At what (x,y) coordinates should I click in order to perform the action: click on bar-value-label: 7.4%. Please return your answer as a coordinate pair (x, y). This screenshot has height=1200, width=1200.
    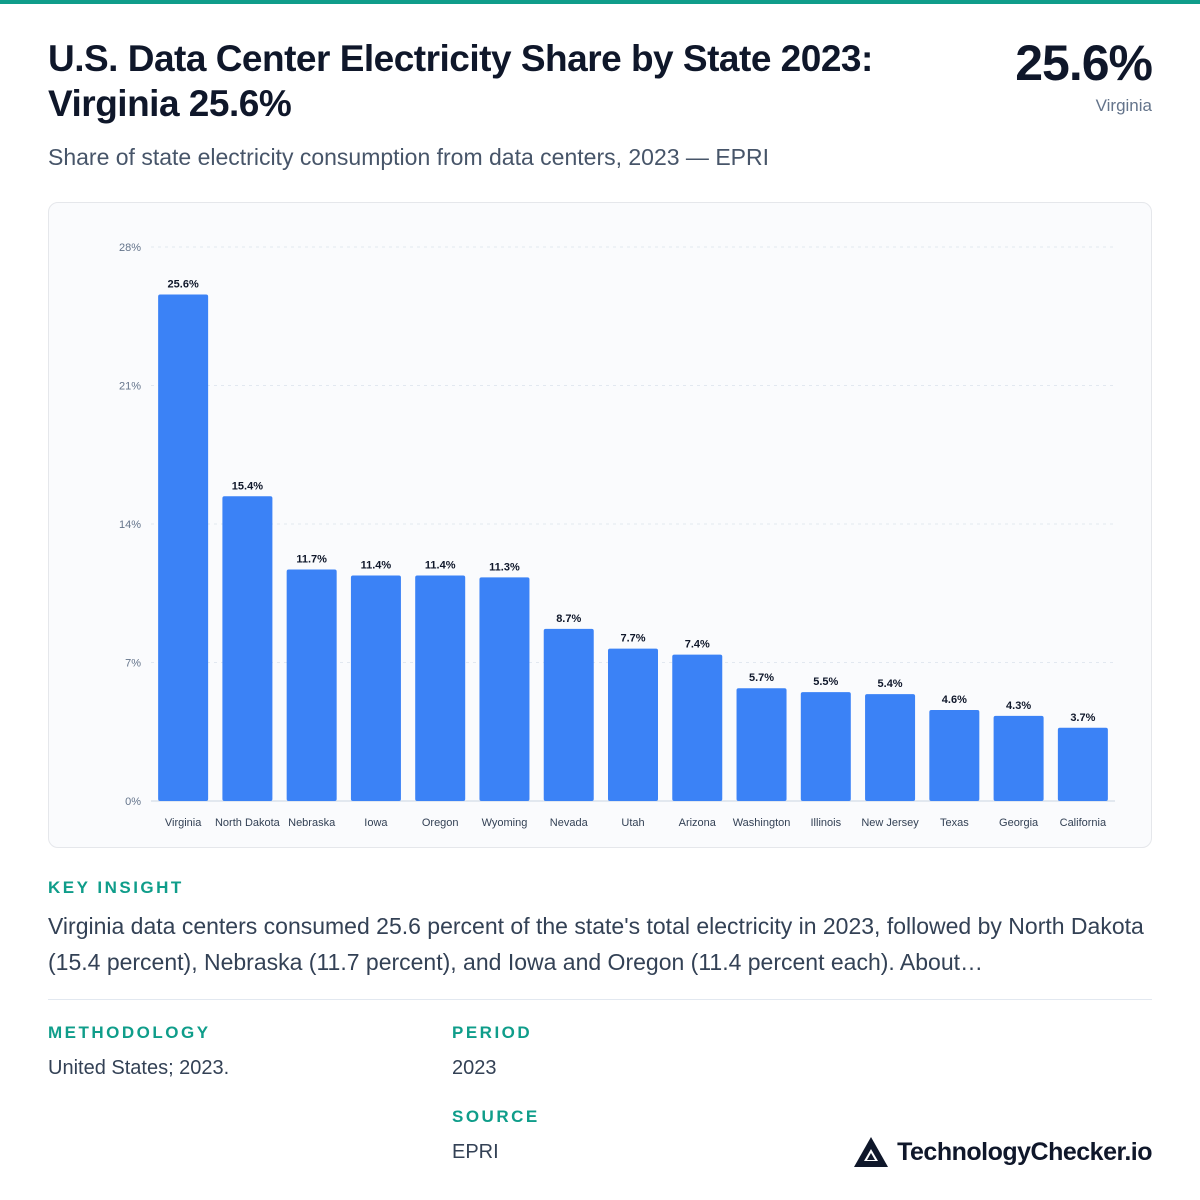
    Looking at the image, I should click on (697, 645).